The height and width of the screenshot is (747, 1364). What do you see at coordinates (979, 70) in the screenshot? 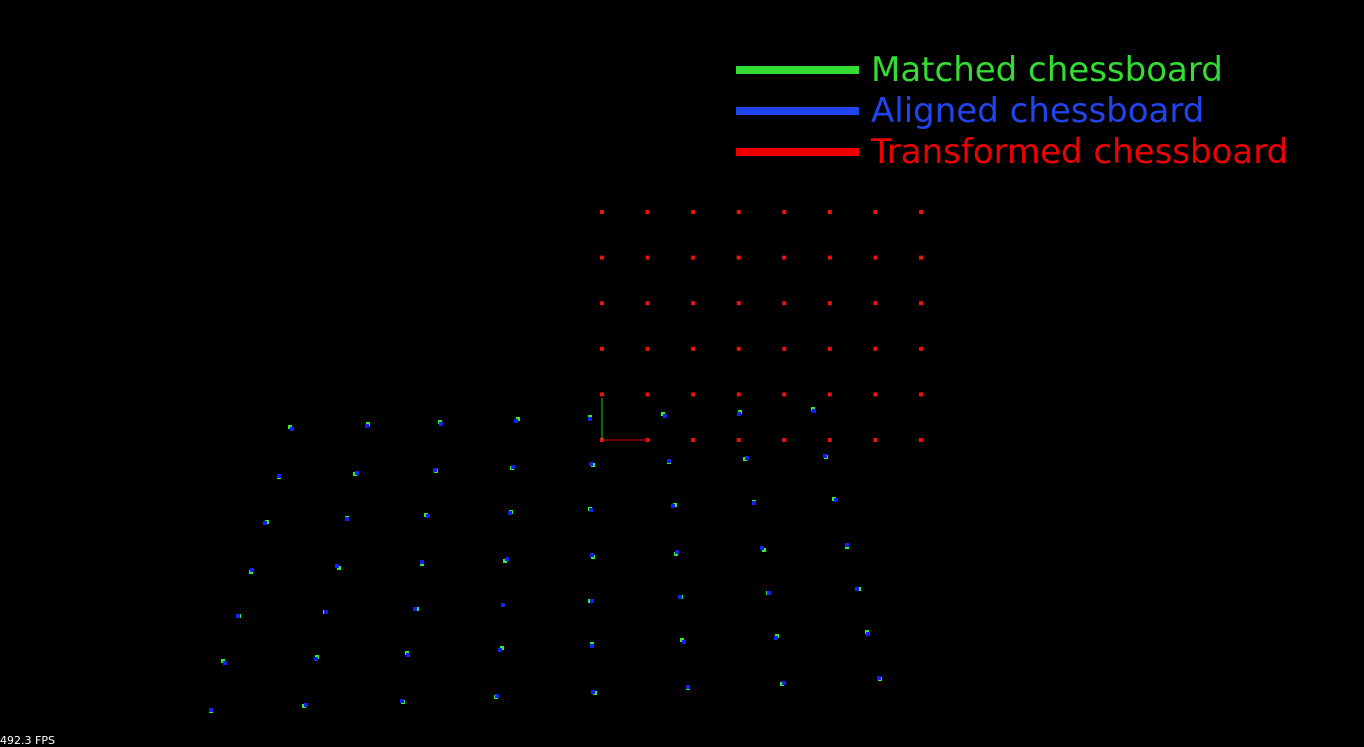
I see `legend-item-matched: Matched chessboard` at bounding box center [979, 70].